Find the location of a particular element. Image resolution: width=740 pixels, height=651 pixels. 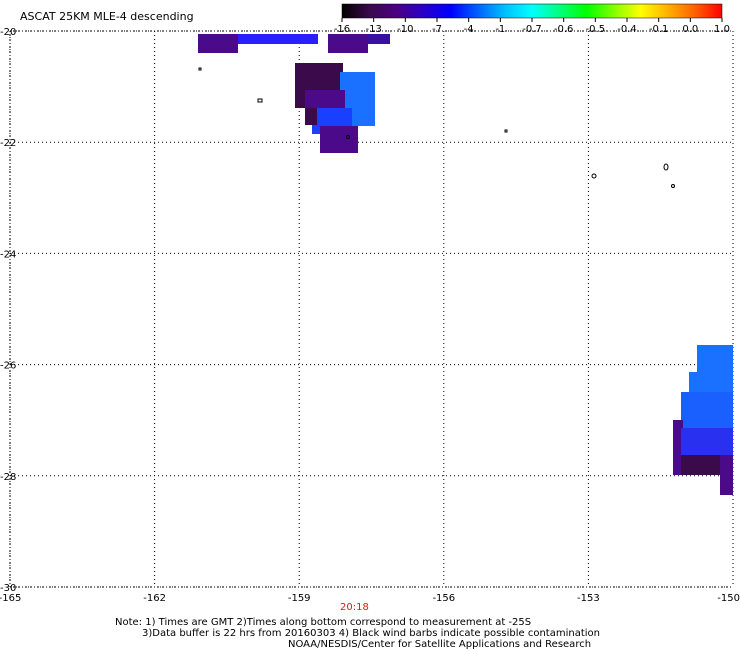

x-tick-label: -159 is located at coordinates (299, 598).